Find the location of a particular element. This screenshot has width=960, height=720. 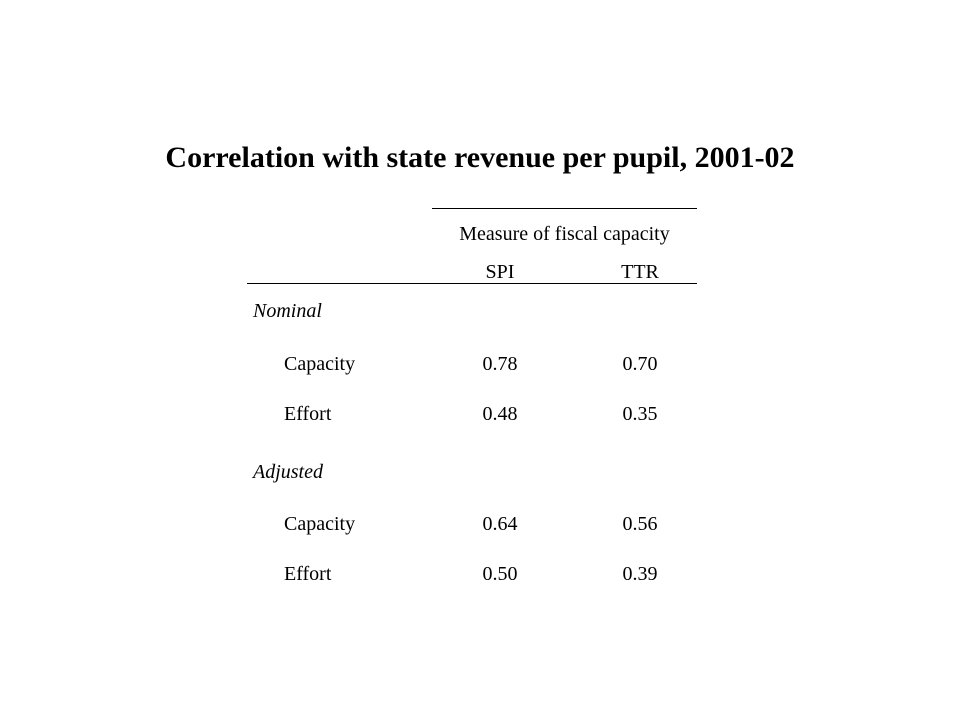

section-label-adjusted: Adjusted is located at coordinates (288, 472).